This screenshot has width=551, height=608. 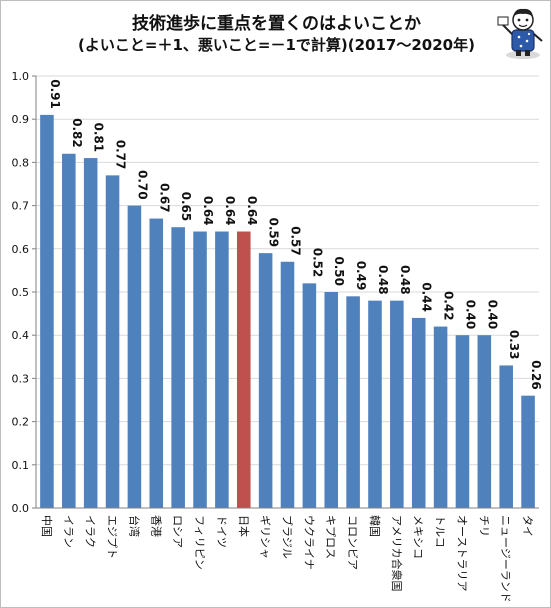 What do you see at coordinates (397, 553) in the screenshot?
I see `x-tick-label: アメリカ合衆国` at bounding box center [397, 553].